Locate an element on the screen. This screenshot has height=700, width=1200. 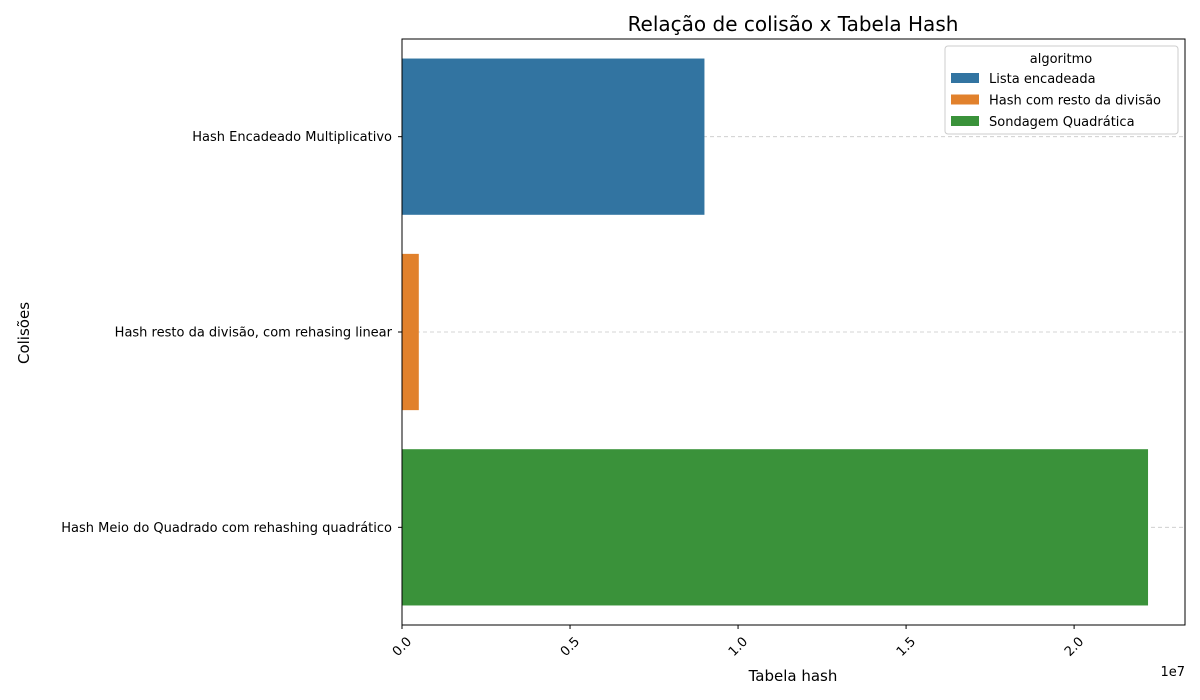
y-tick-label: Hash Encadeado Multiplicativo is located at coordinates (292, 137).